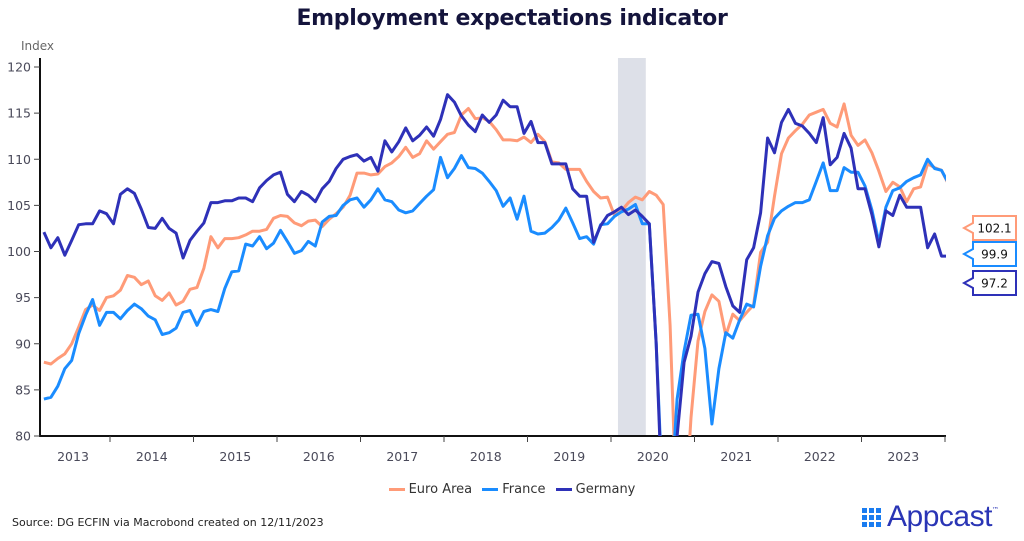  What do you see at coordinates (994, 284) in the screenshot?
I see `end-label-value: 97.2` at bounding box center [994, 284].